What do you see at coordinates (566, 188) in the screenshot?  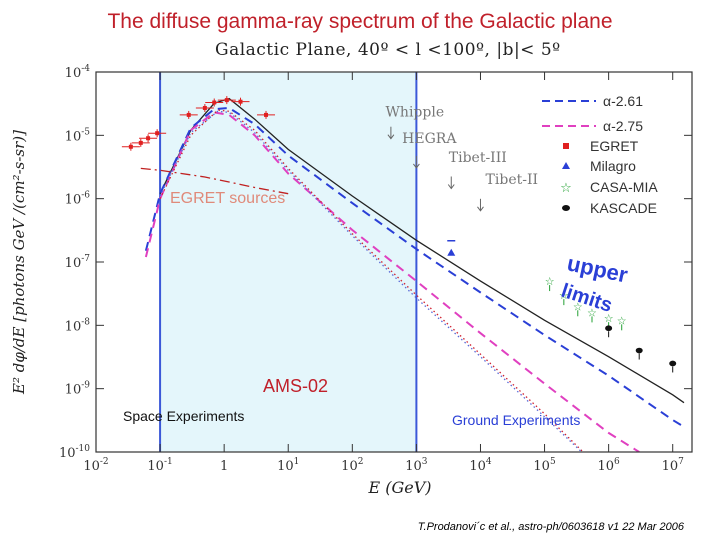 I see `legend-marker-casa-mia: ☆` at bounding box center [566, 188].